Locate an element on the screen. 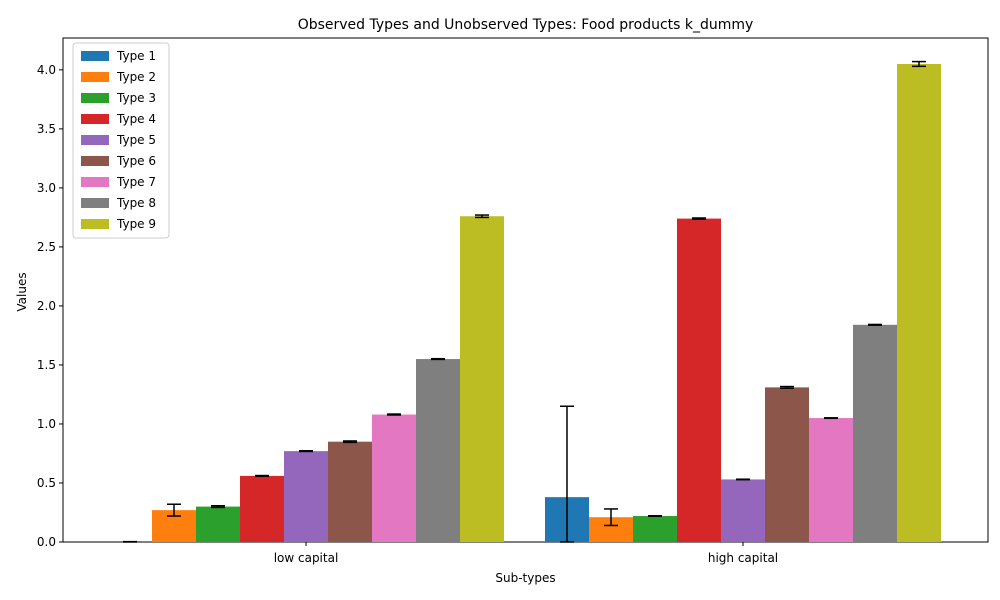 Image resolution: width=1000 pixels, height=600 pixels. y-tick-label: 2.5 is located at coordinates (46, 247).